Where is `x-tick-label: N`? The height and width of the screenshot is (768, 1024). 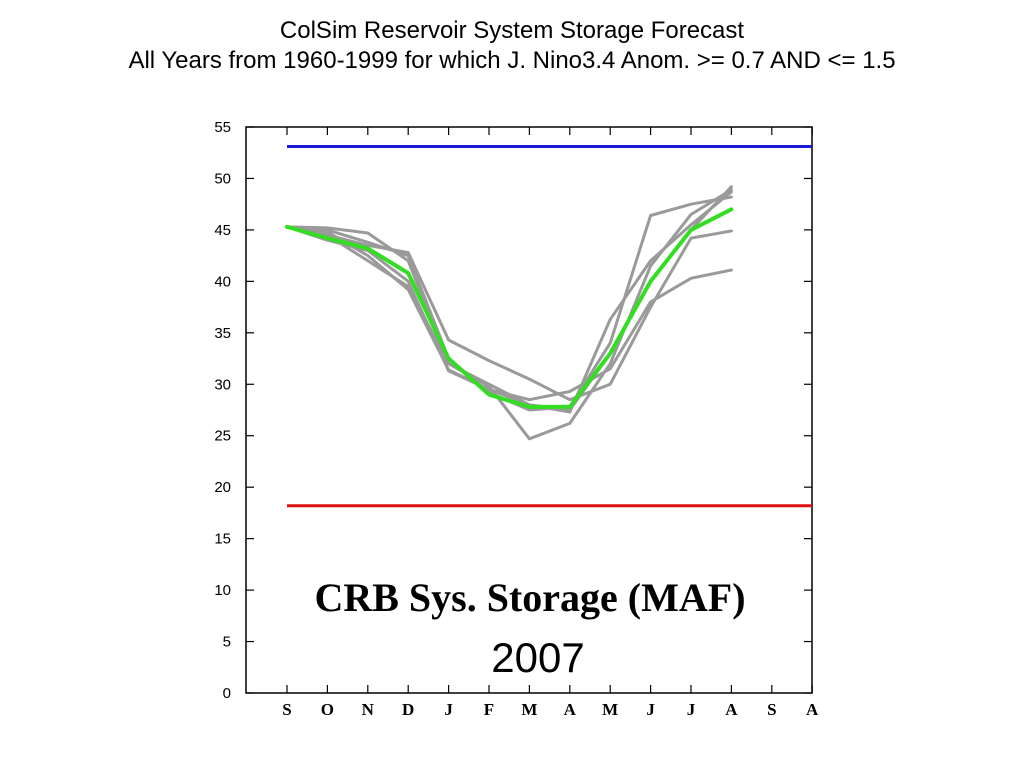 x-tick-label: N is located at coordinates (368, 709).